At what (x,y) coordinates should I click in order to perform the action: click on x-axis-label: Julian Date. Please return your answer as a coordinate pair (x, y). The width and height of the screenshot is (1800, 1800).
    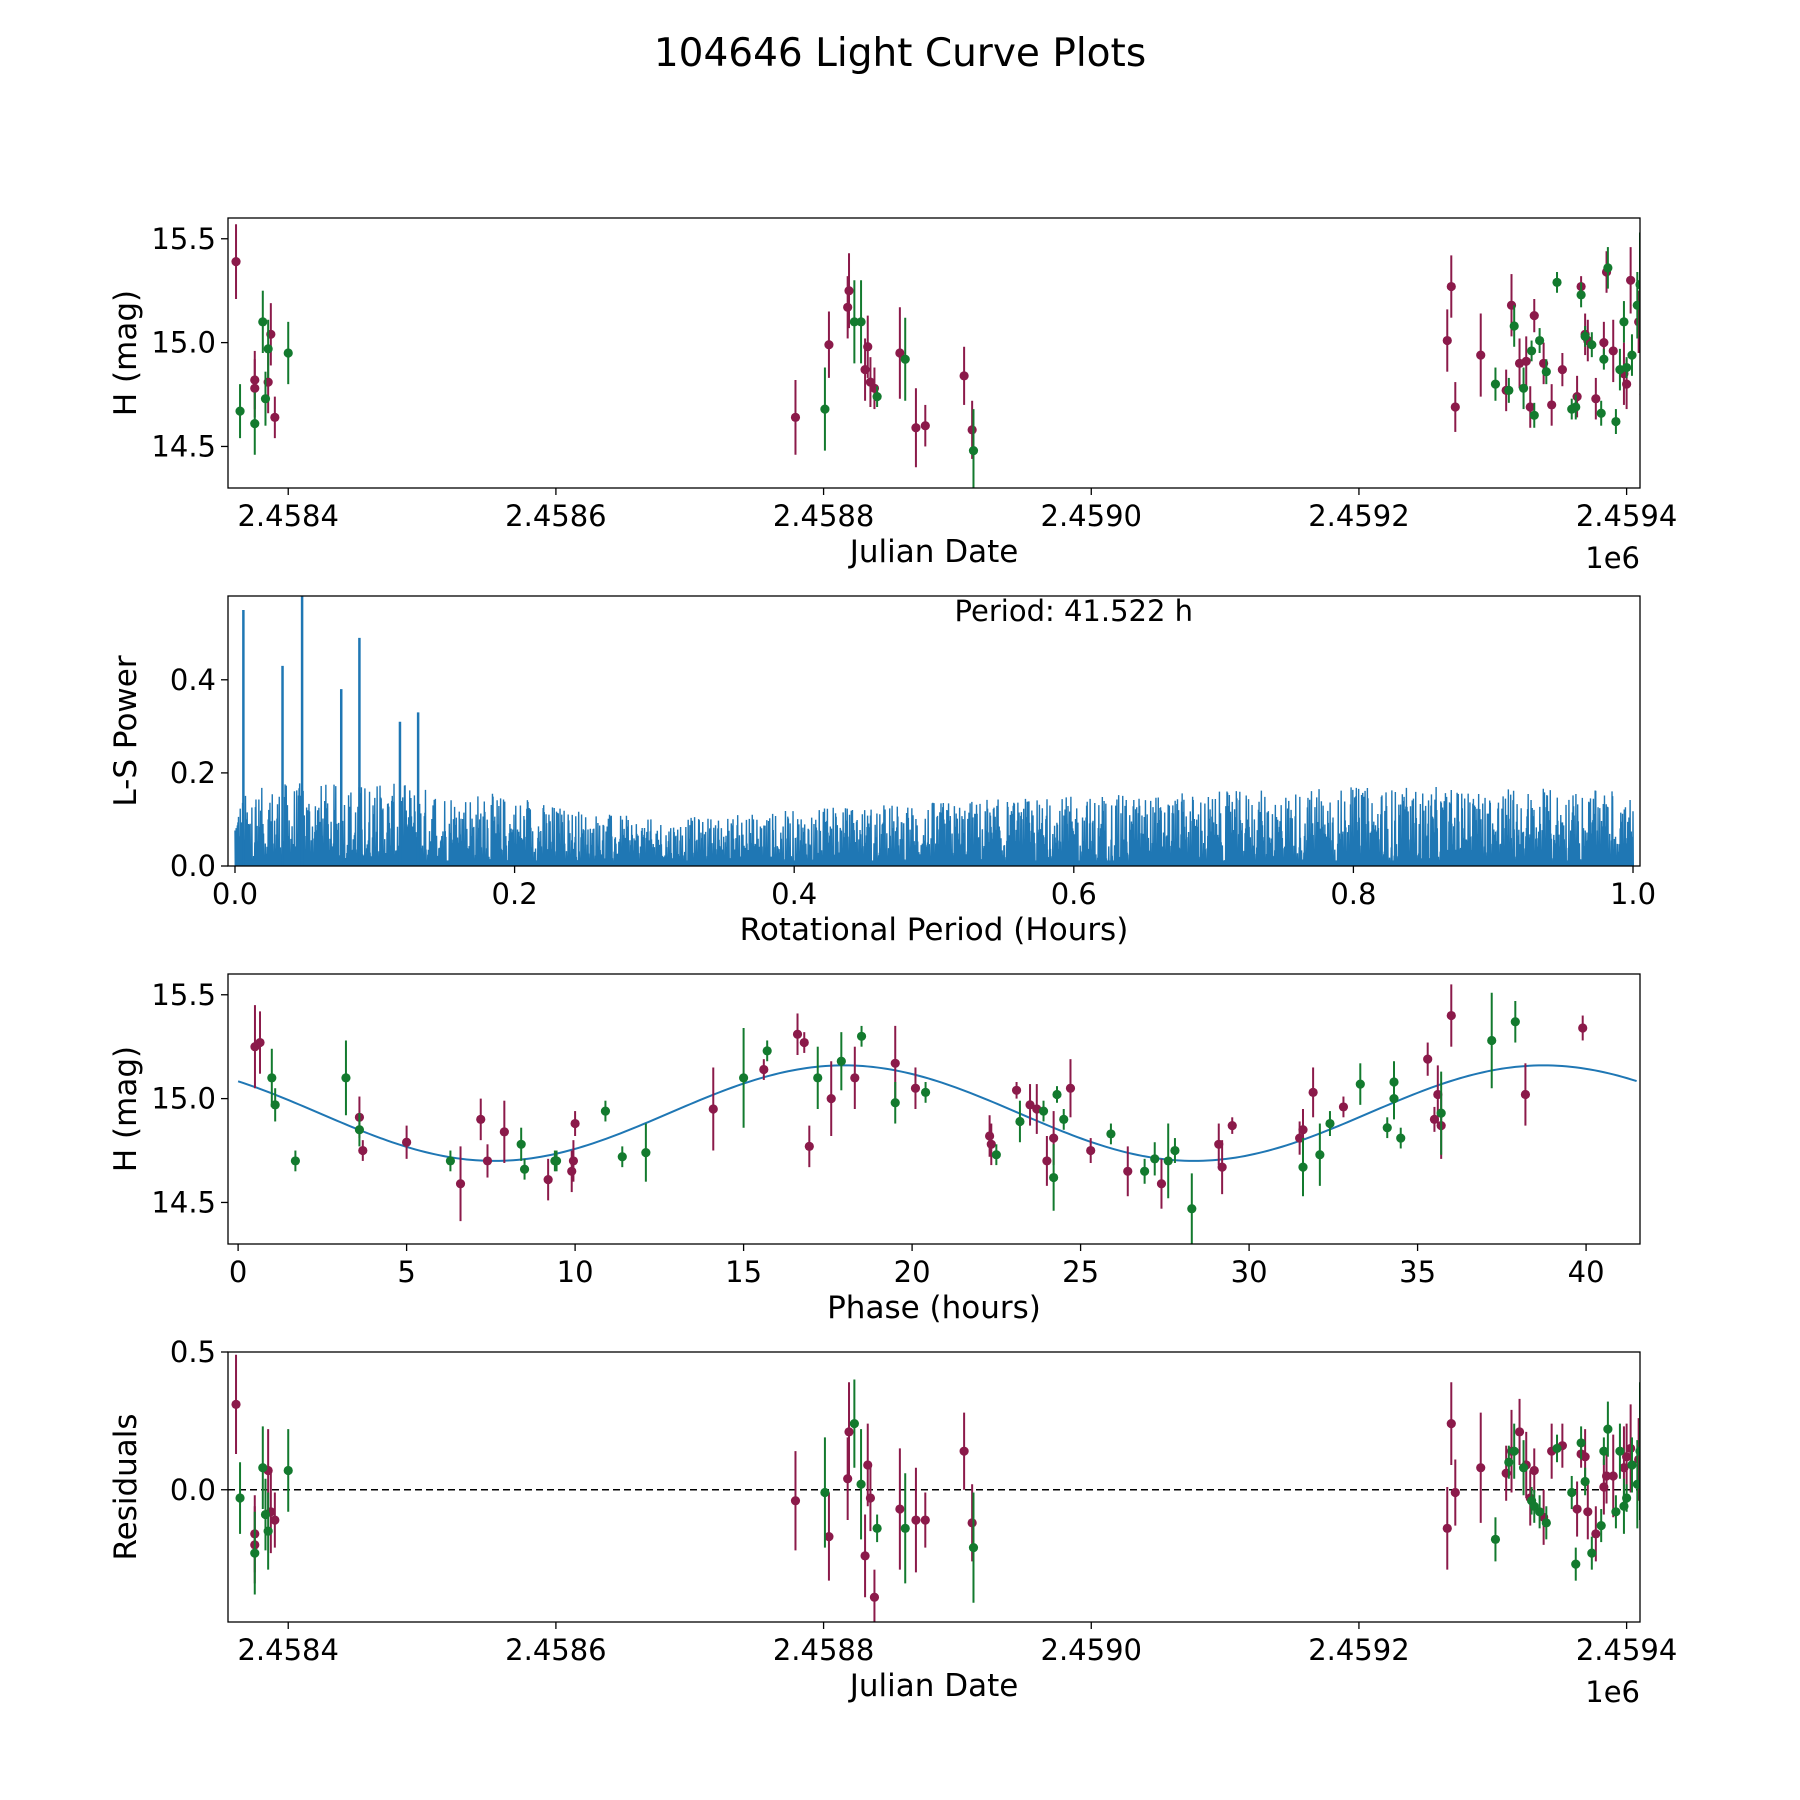
    Looking at the image, I should click on (933, 552).